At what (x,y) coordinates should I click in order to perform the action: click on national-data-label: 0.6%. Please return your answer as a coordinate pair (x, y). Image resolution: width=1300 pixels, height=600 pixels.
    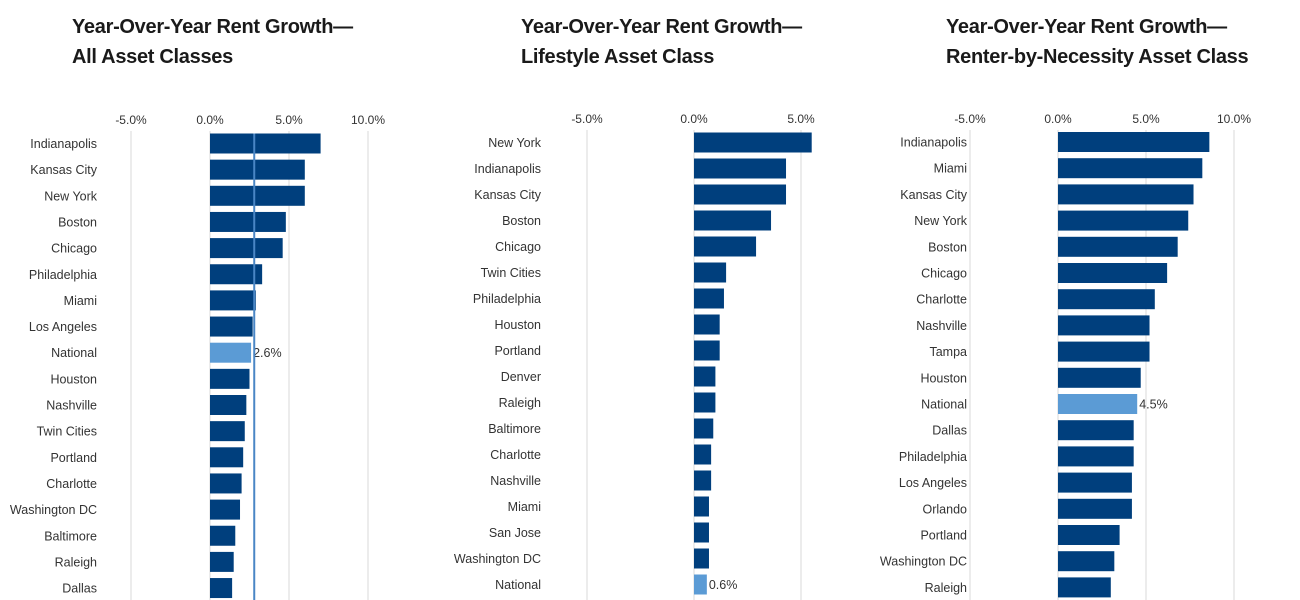
    Looking at the image, I should click on (723, 585).